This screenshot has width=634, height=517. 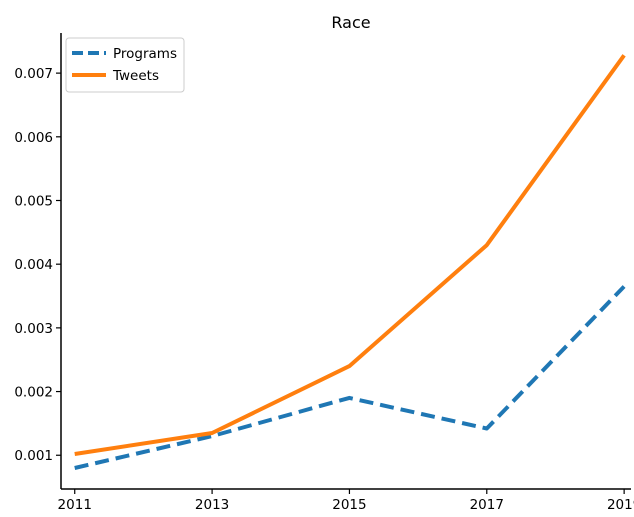 I want to click on x-tick-label: 2015, so click(x=349, y=505).